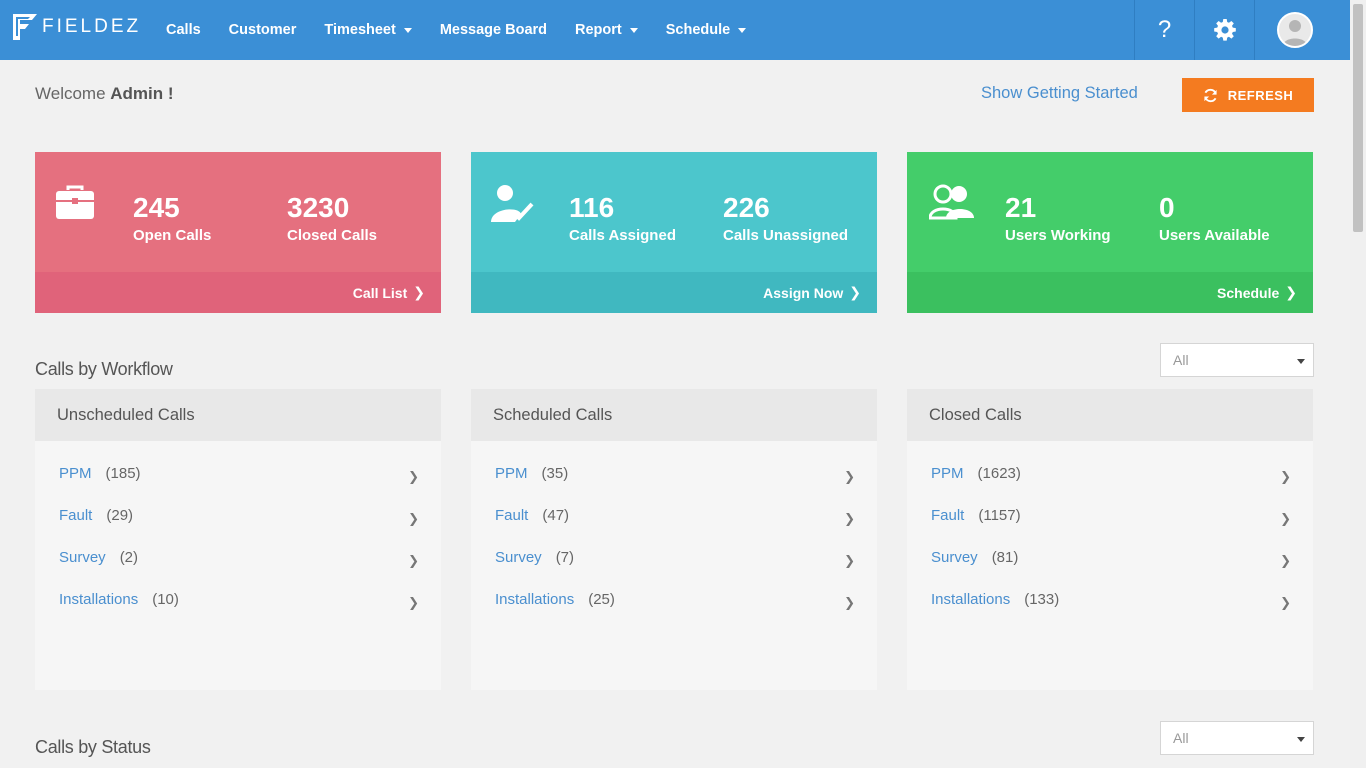 The height and width of the screenshot is (768, 1366). What do you see at coordinates (120, 515) in the screenshot?
I see `row-count: (29)` at bounding box center [120, 515].